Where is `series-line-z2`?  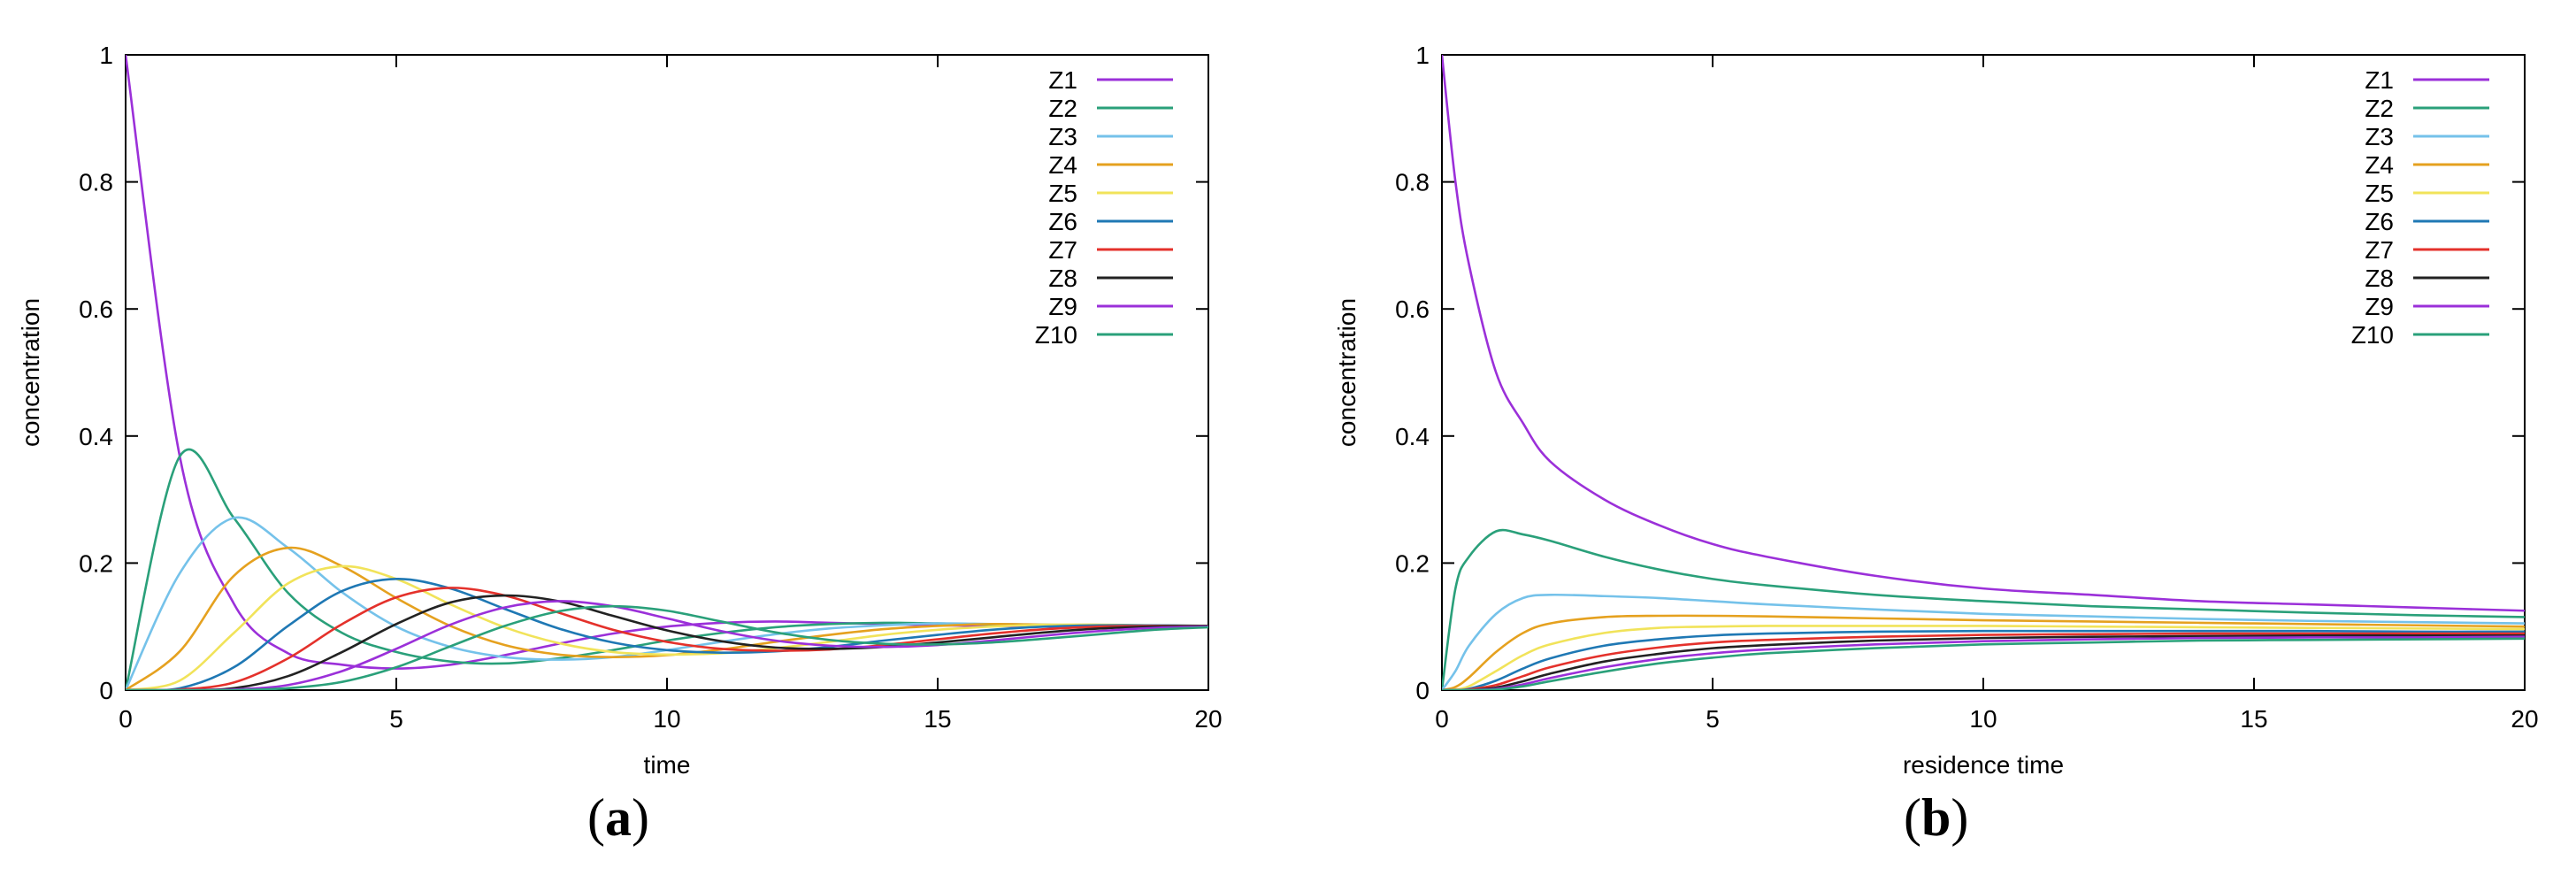
series-line-z2 is located at coordinates (1983, 609).